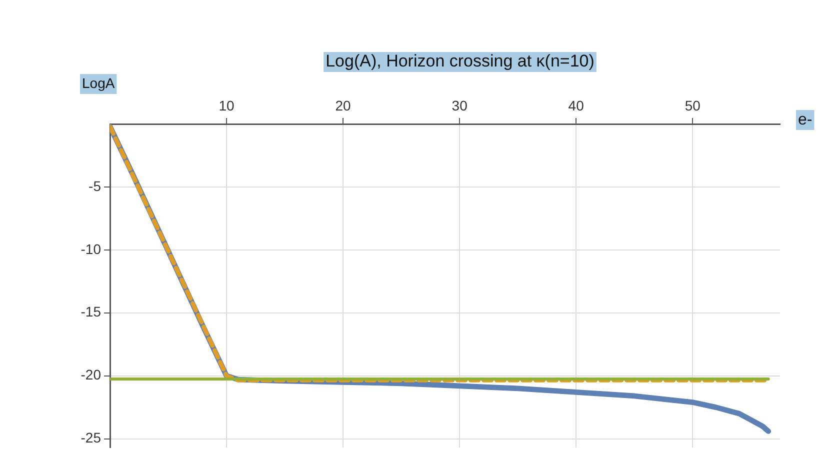  I want to click on x-tick-label: 50, so click(692, 105).